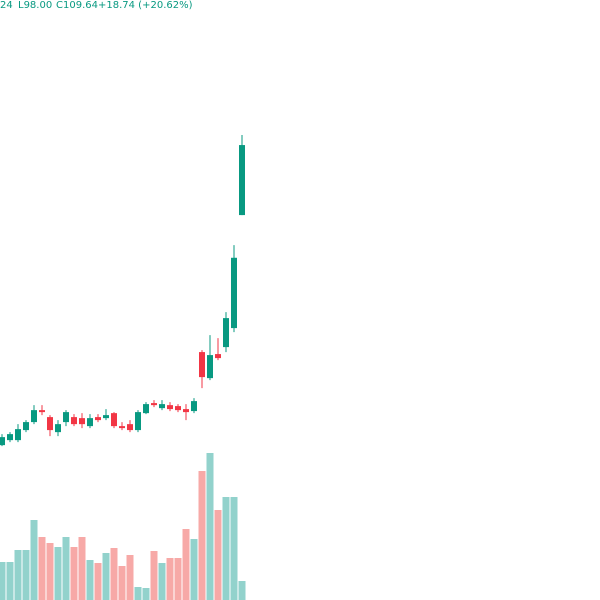  I want to click on legend-header: 24 L98.00 C109.64 +18.74 (+20.62%), so click(96, 5).